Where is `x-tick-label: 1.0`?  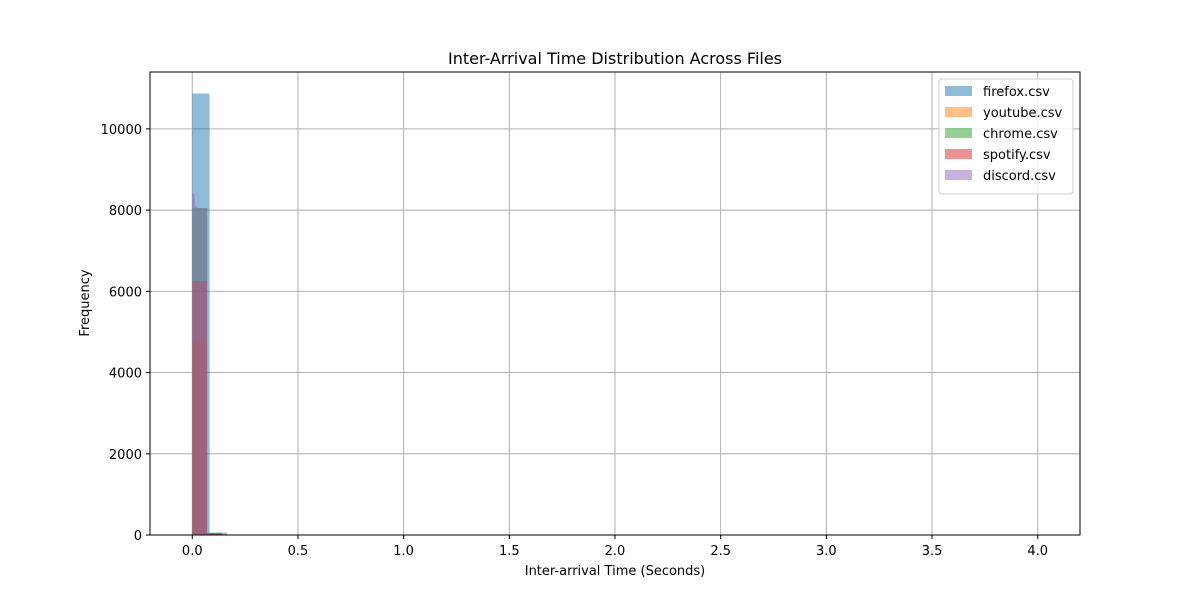
x-tick-label: 1.0 is located at coordinates (403, 551).